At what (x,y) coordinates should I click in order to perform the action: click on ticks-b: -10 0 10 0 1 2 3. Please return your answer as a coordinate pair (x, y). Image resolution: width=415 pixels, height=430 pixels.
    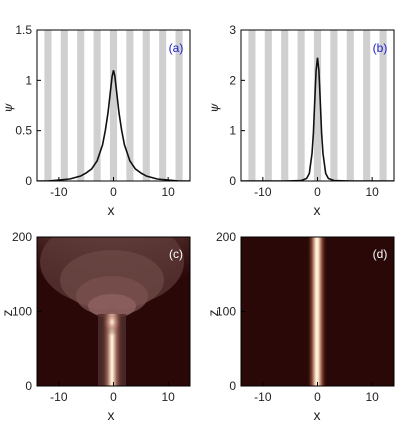
    Looking at the image, I should click on (304, 111).